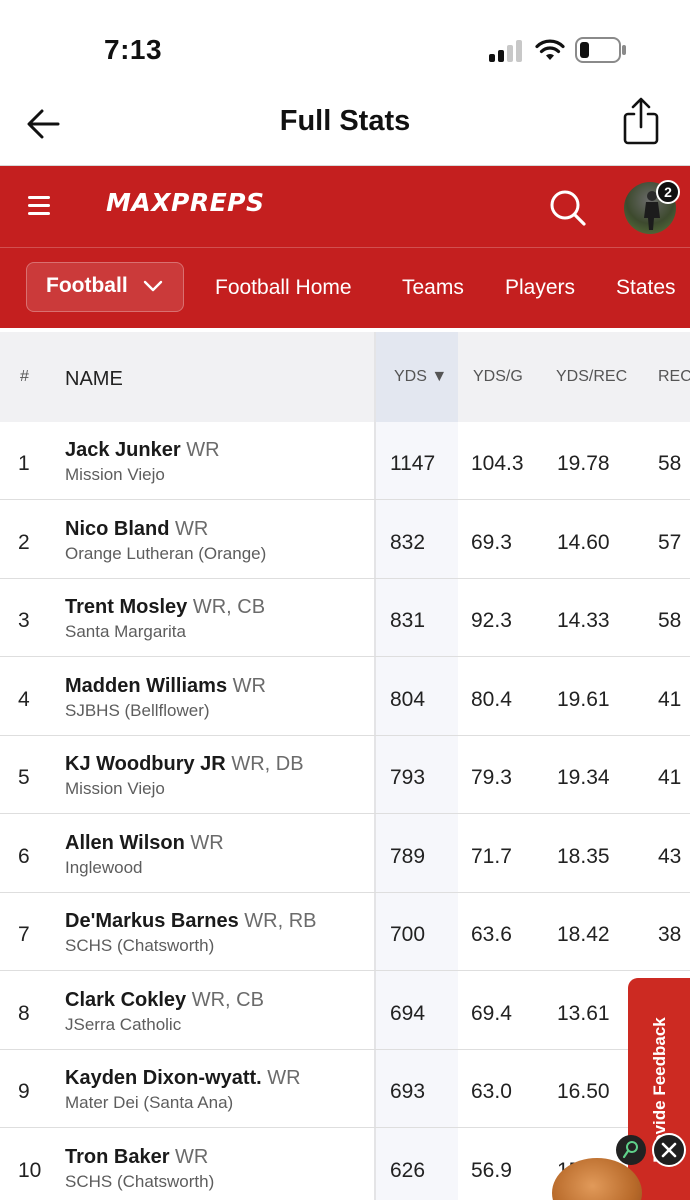 Image resolution: width=690 pixels, height=1200 pixels. I want to click on player-name-link: De'Markus Barnes WR, RB, so click(191, 921).